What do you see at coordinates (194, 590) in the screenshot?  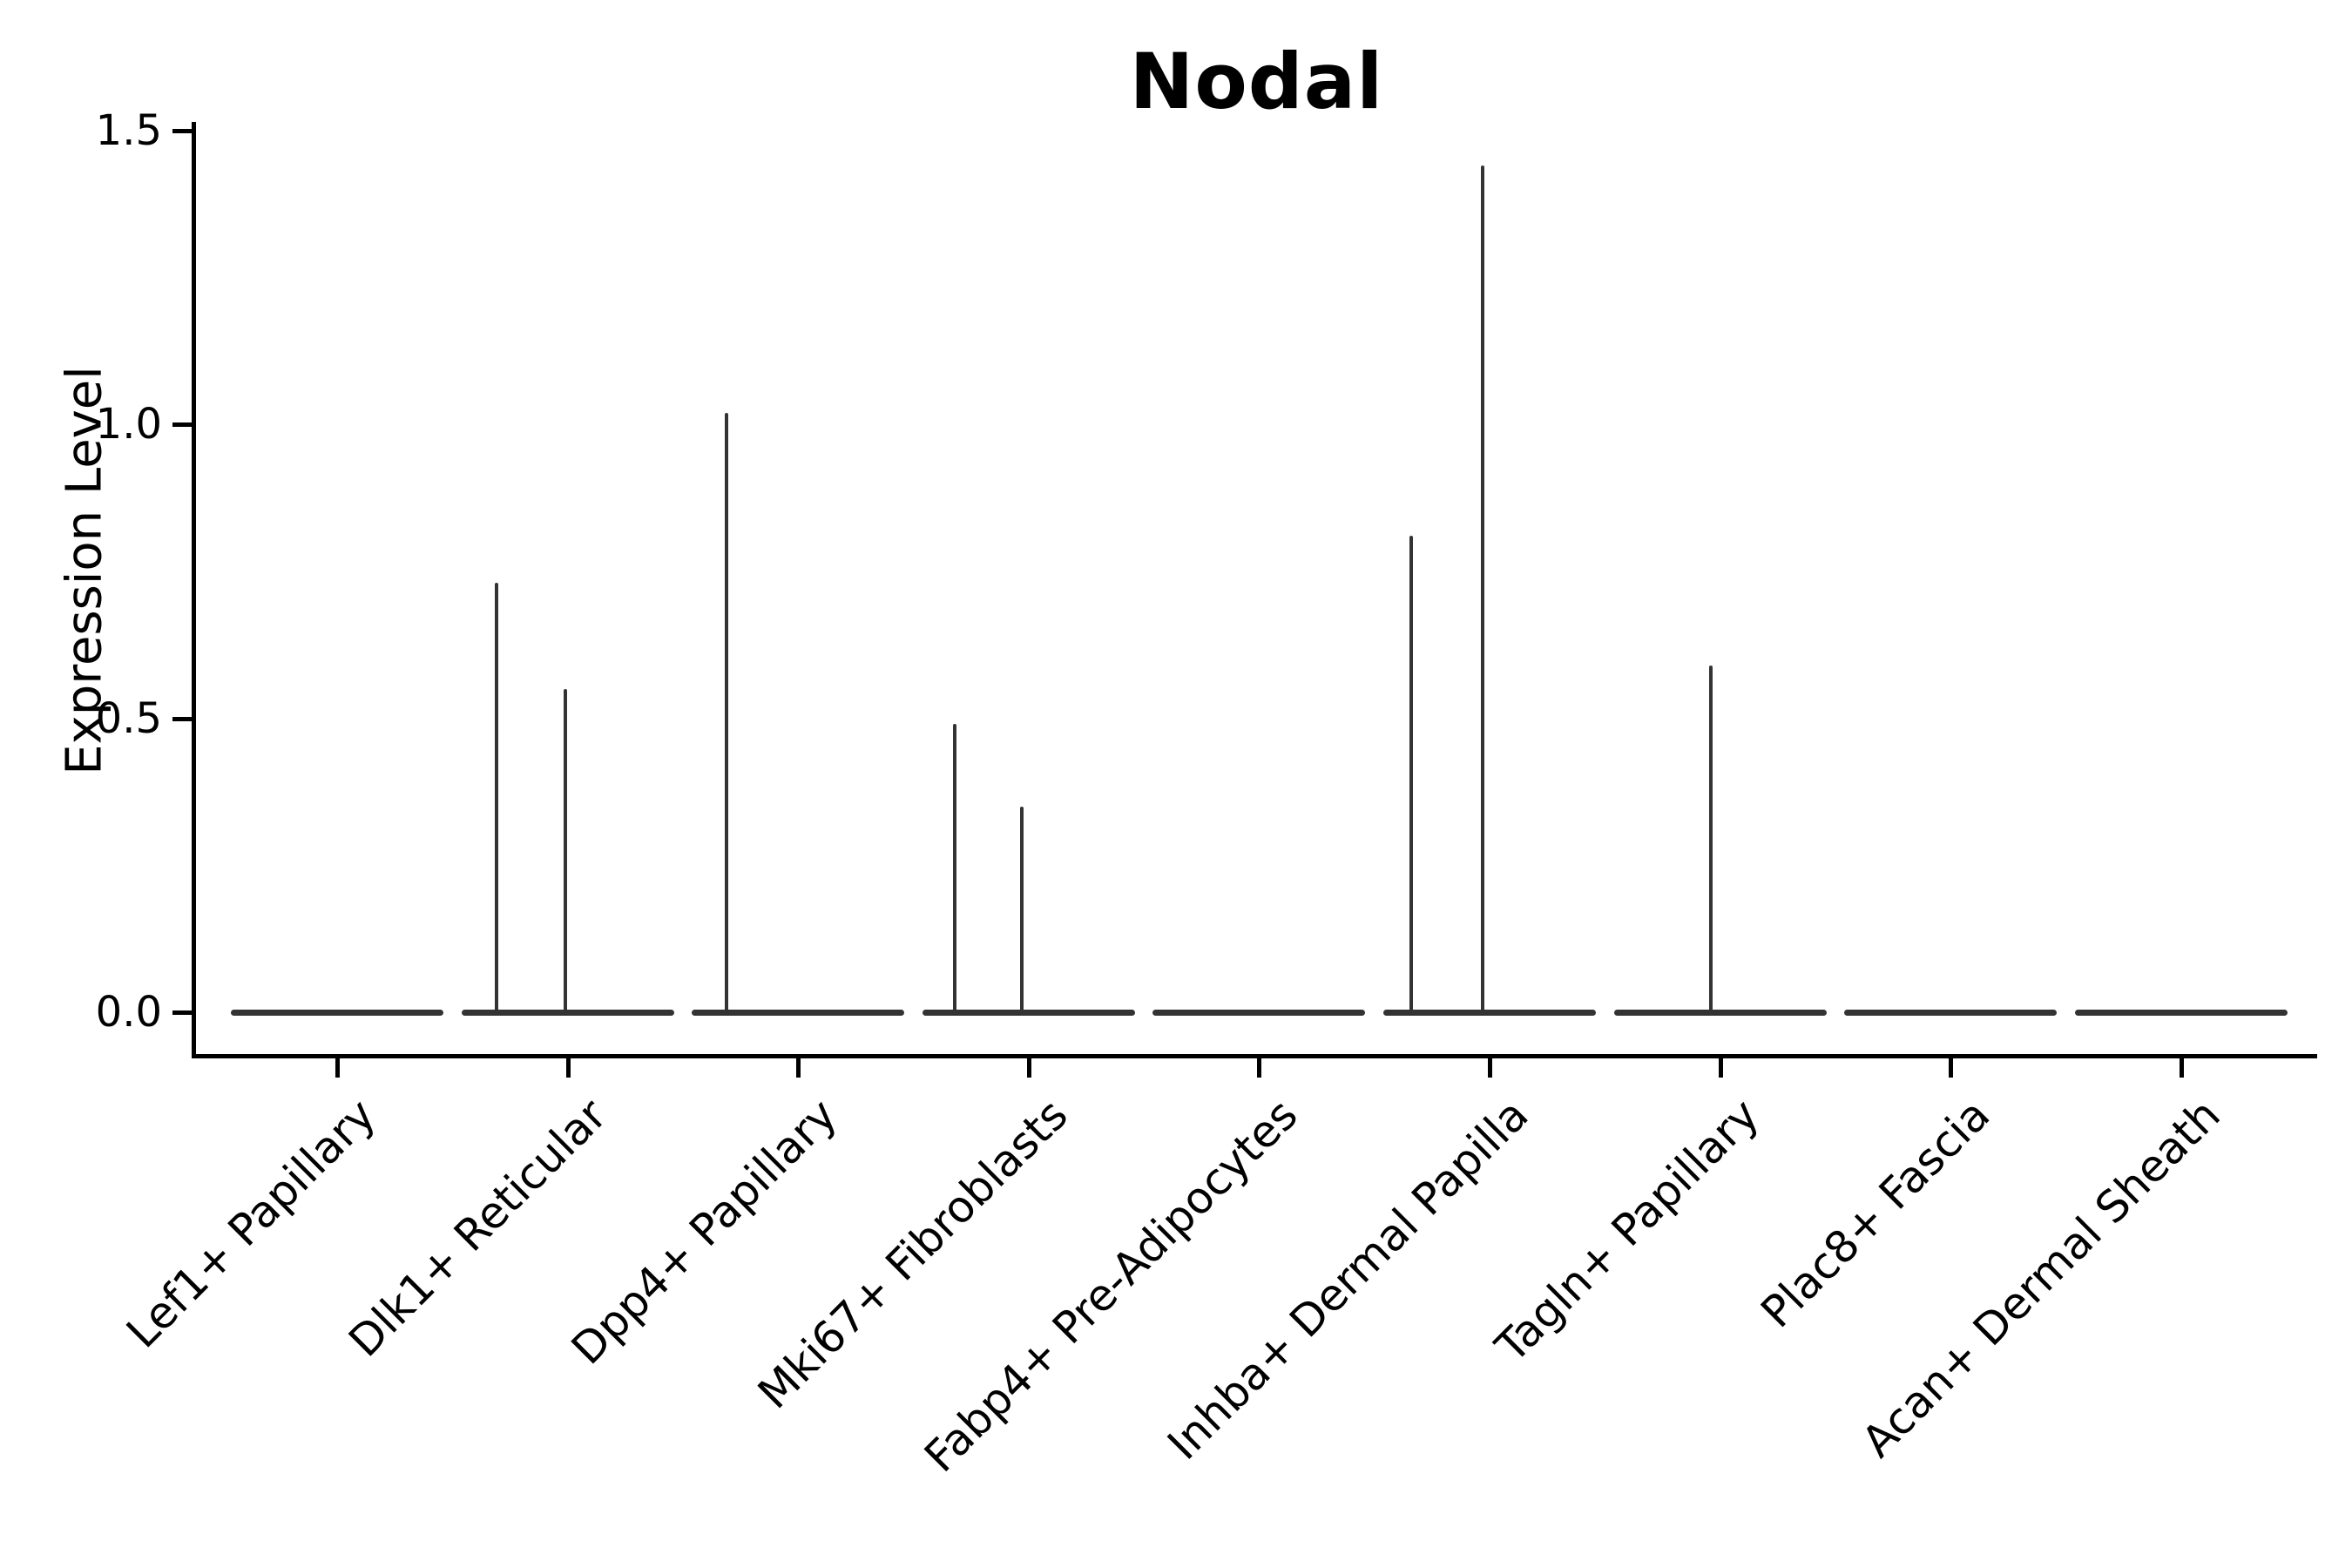 I see `y-axis-spine` at bounding box center [194, 590].